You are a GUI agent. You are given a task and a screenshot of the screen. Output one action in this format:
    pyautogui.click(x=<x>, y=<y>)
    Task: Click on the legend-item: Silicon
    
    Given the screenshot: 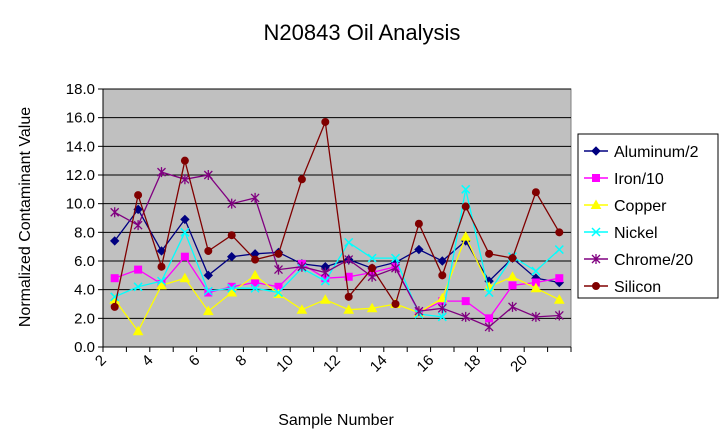 What is the action you would take?
    pyautogui.click(x=622, y=287)
    